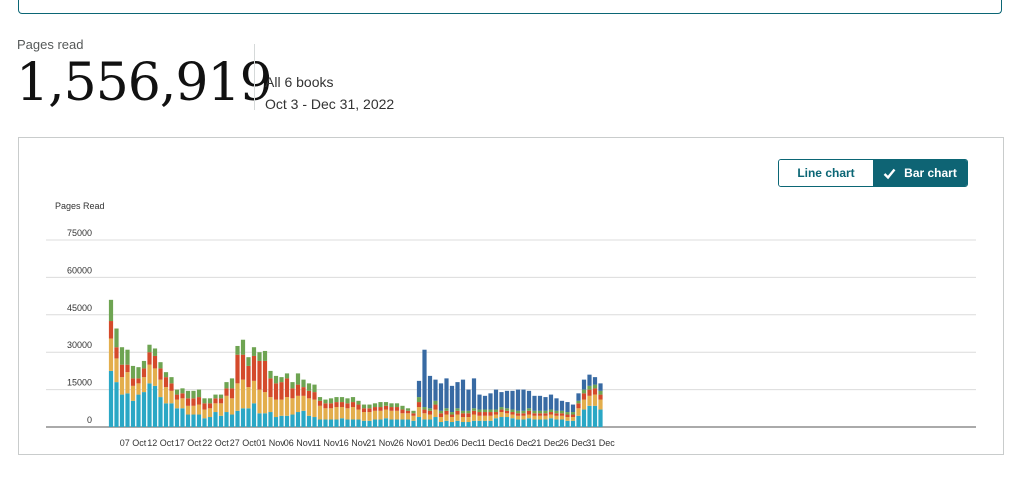 This screenshot has height=487, width=1024. Describe the element at coordinates (491, 443) in the screenshot. I see `x-tick-label: 11 Dec` at that location.